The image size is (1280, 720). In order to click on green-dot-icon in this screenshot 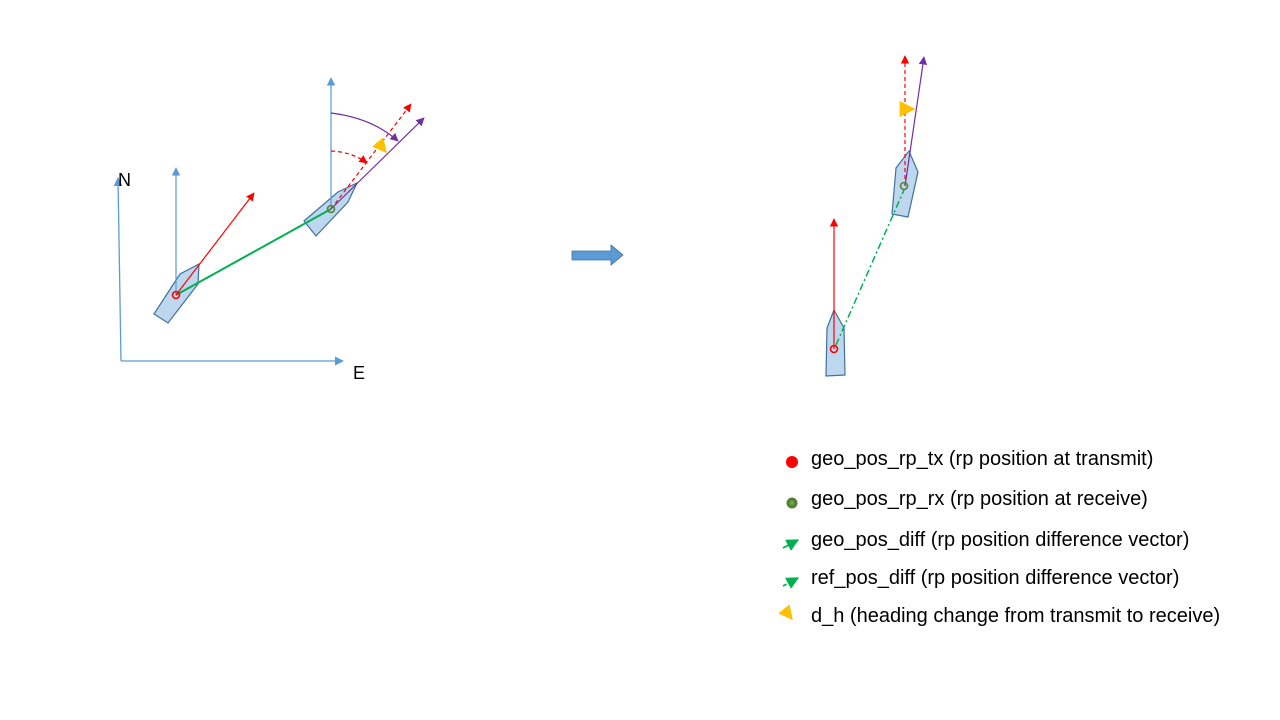, I will do `click(792, 503)`.